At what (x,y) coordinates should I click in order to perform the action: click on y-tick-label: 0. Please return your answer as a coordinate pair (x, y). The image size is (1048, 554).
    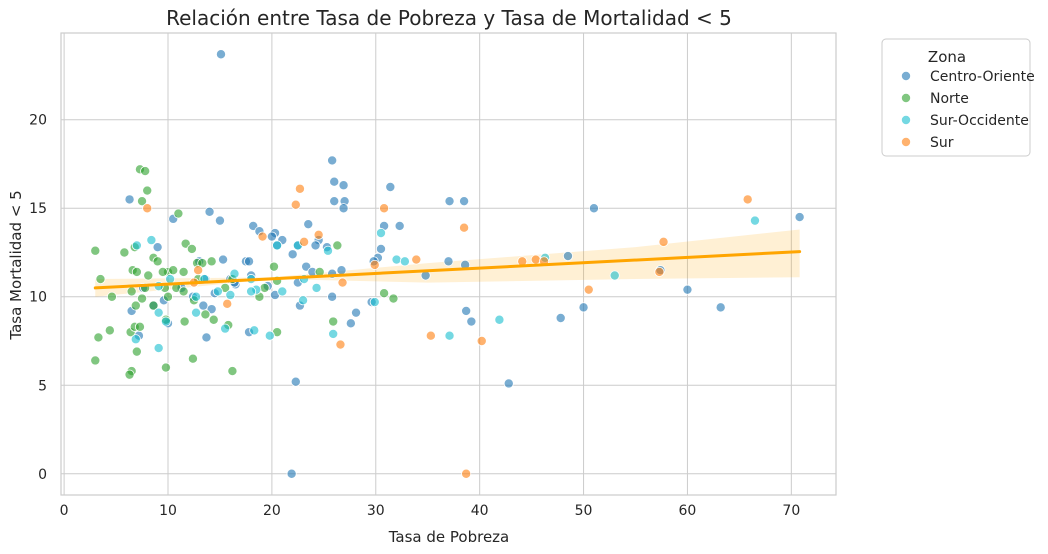
    Looking at the image, I should click on (42, 475).